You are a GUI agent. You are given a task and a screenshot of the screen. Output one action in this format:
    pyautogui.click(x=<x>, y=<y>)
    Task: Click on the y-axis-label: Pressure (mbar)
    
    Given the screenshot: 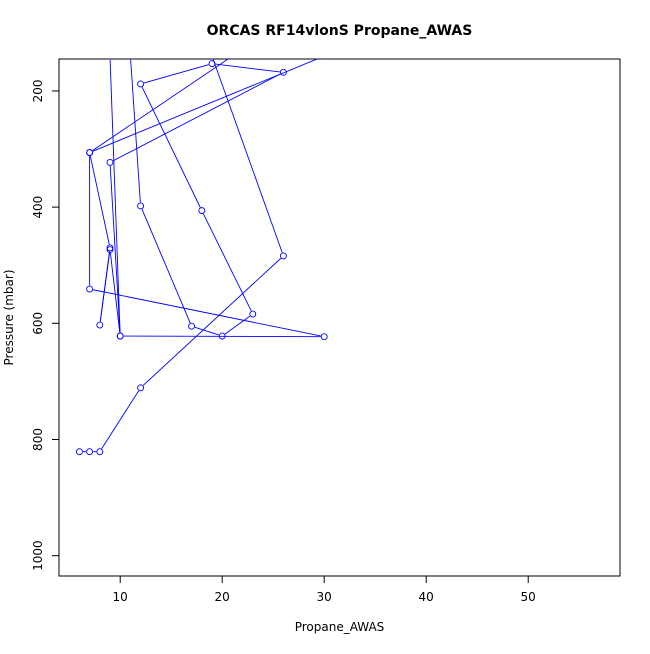 What is the action you would take?
    pyautogui.click(x=9, y=317)
    